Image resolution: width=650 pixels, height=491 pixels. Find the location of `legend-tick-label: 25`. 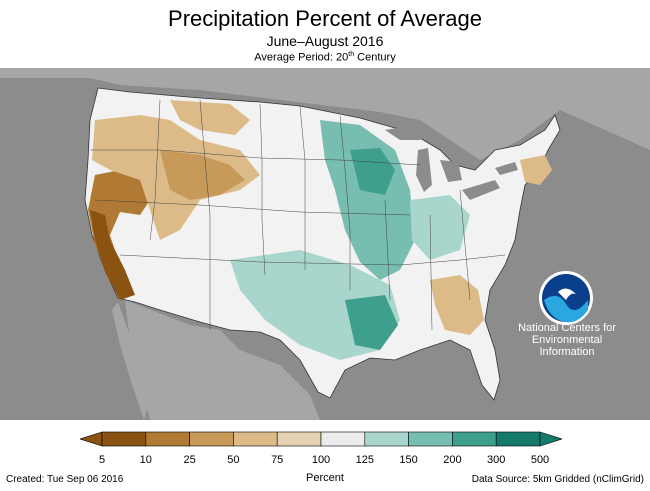

legend-tick-label: 25 is located at coordinates (189, 460).